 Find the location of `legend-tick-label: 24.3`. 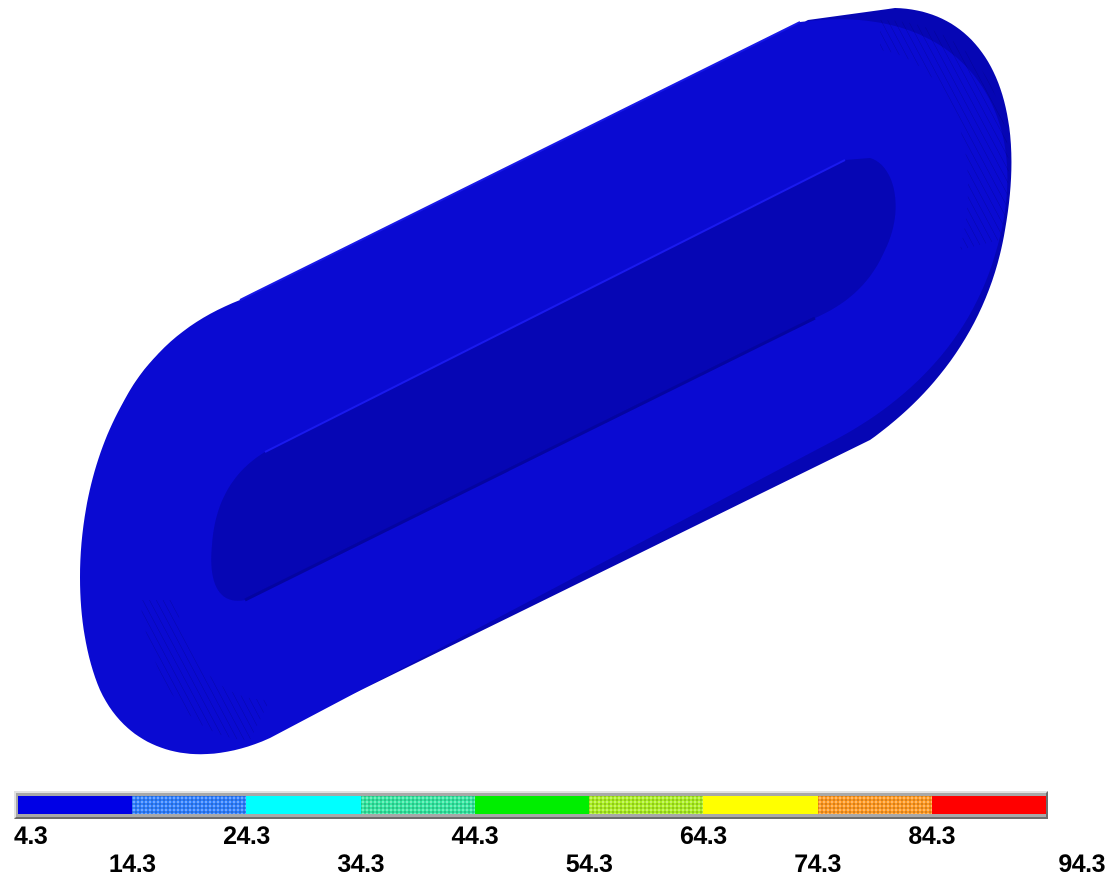

legend-tick-label: 24.3 is located at coordinates (246, 836).